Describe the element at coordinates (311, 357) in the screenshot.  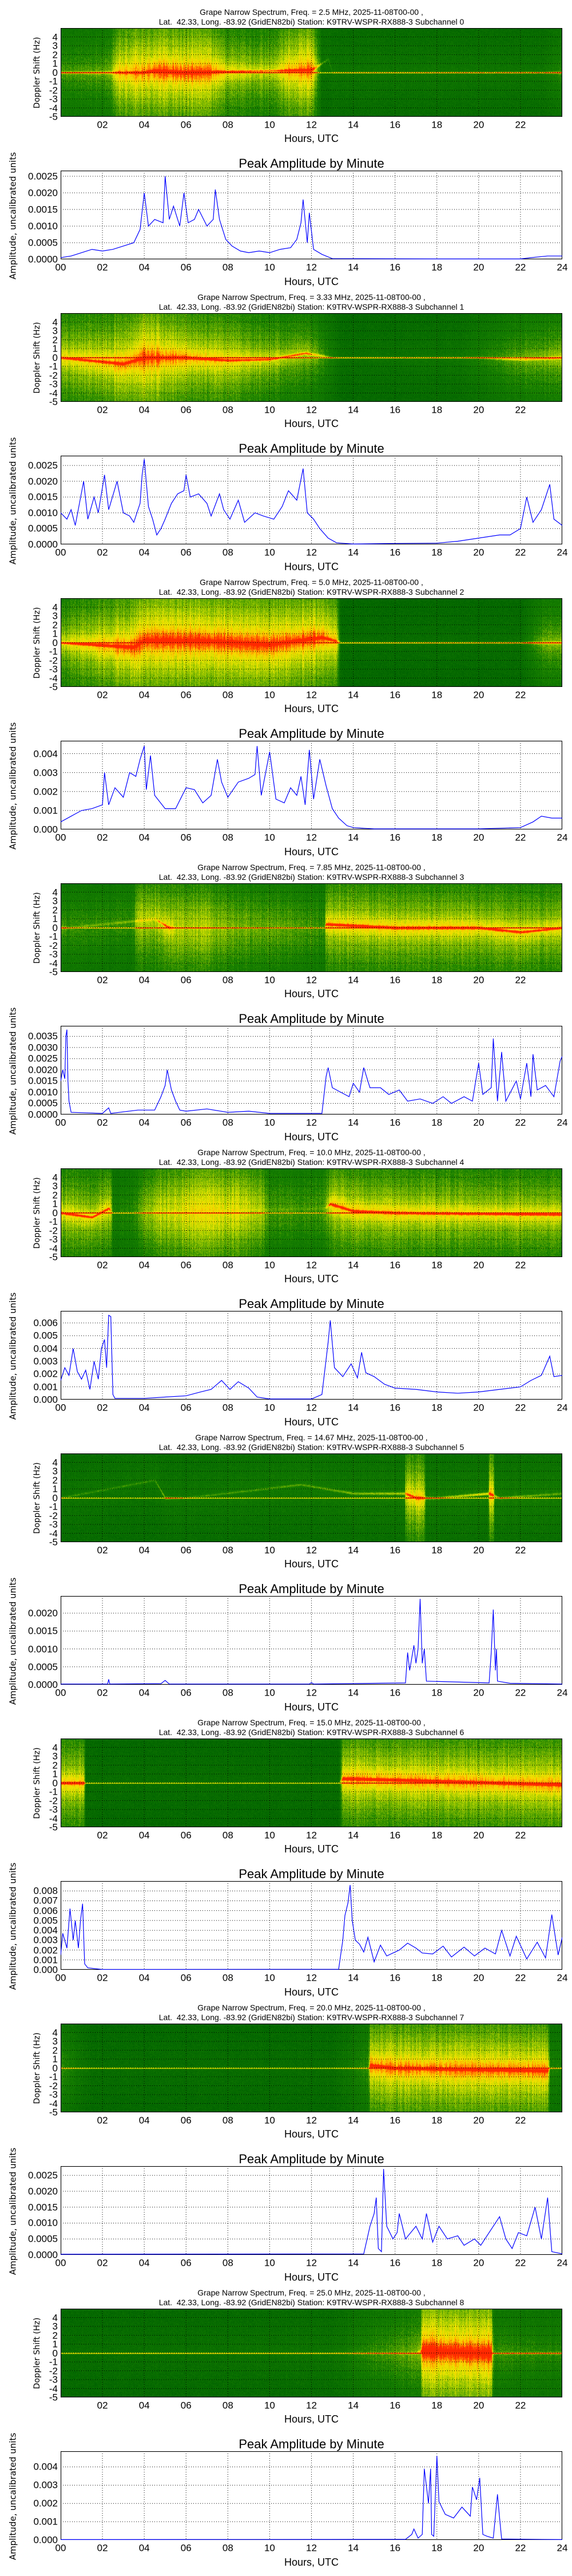
I see `spectrogram-heatmap` at that location.